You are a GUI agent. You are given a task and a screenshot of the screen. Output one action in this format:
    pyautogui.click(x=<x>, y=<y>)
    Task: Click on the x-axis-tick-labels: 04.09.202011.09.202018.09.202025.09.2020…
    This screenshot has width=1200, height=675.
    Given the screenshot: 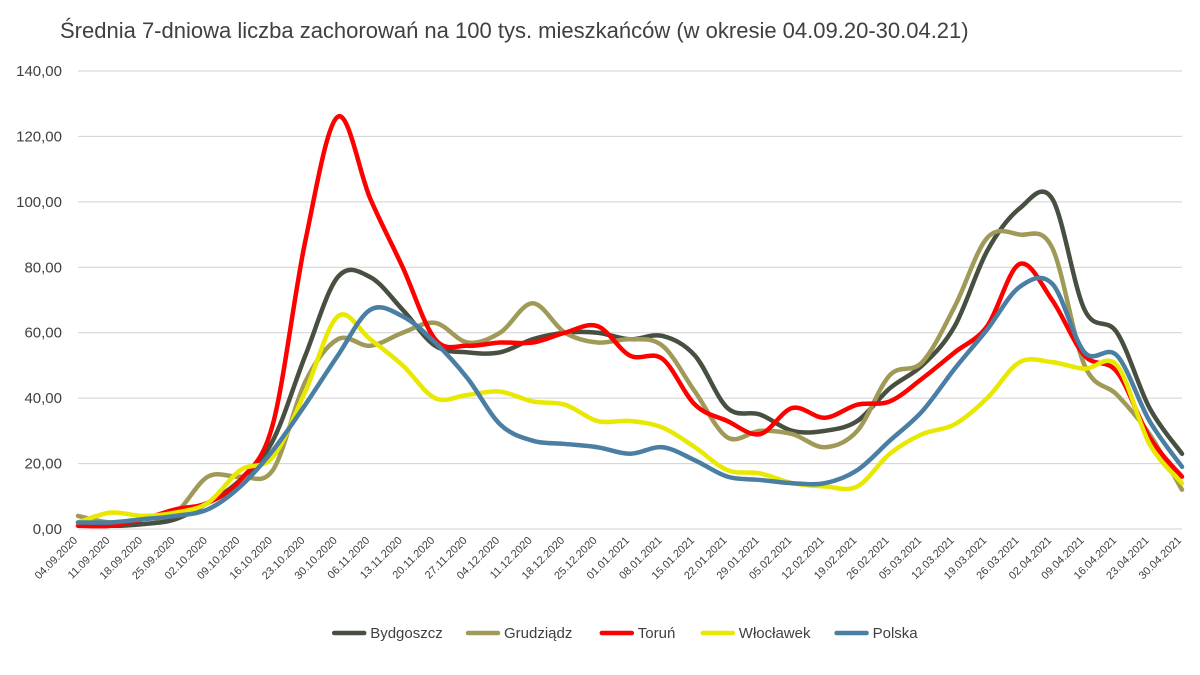 What is the action you would take?
    pyautogui.click(x=608, y=558)
    